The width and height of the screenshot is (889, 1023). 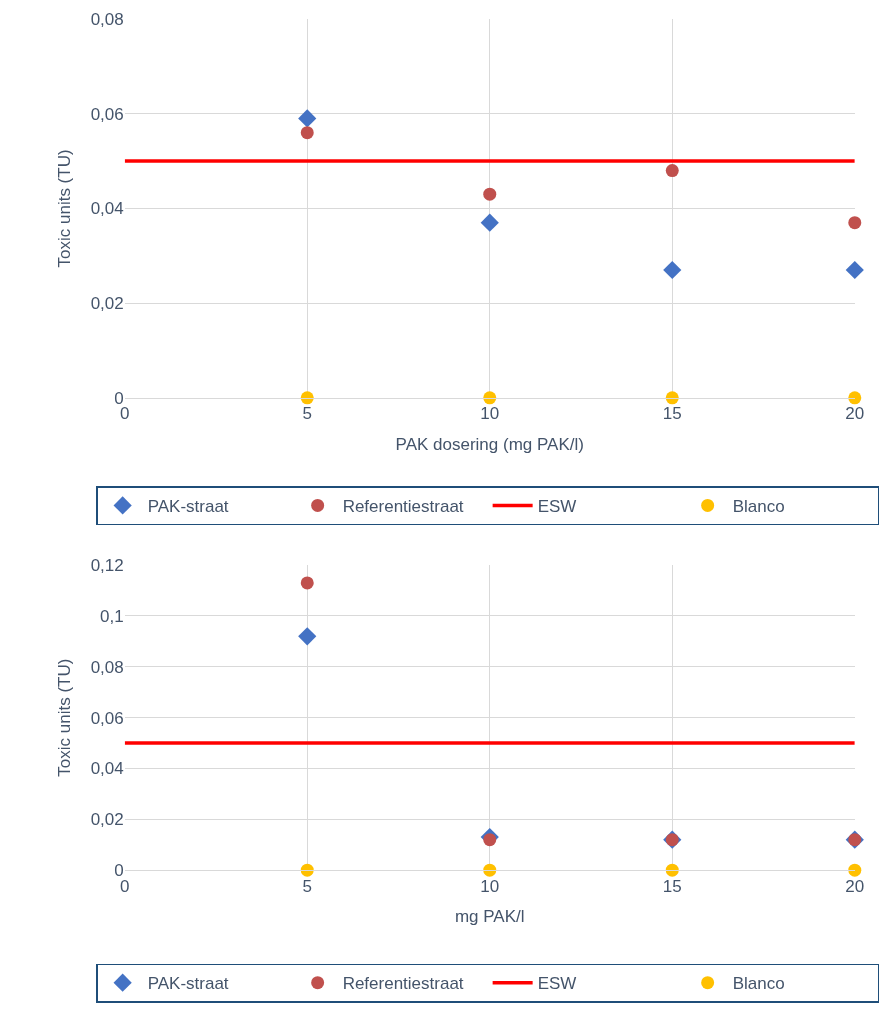 I want to click on x-axis-title: mg PAK/l, so click(x=489, y=916).